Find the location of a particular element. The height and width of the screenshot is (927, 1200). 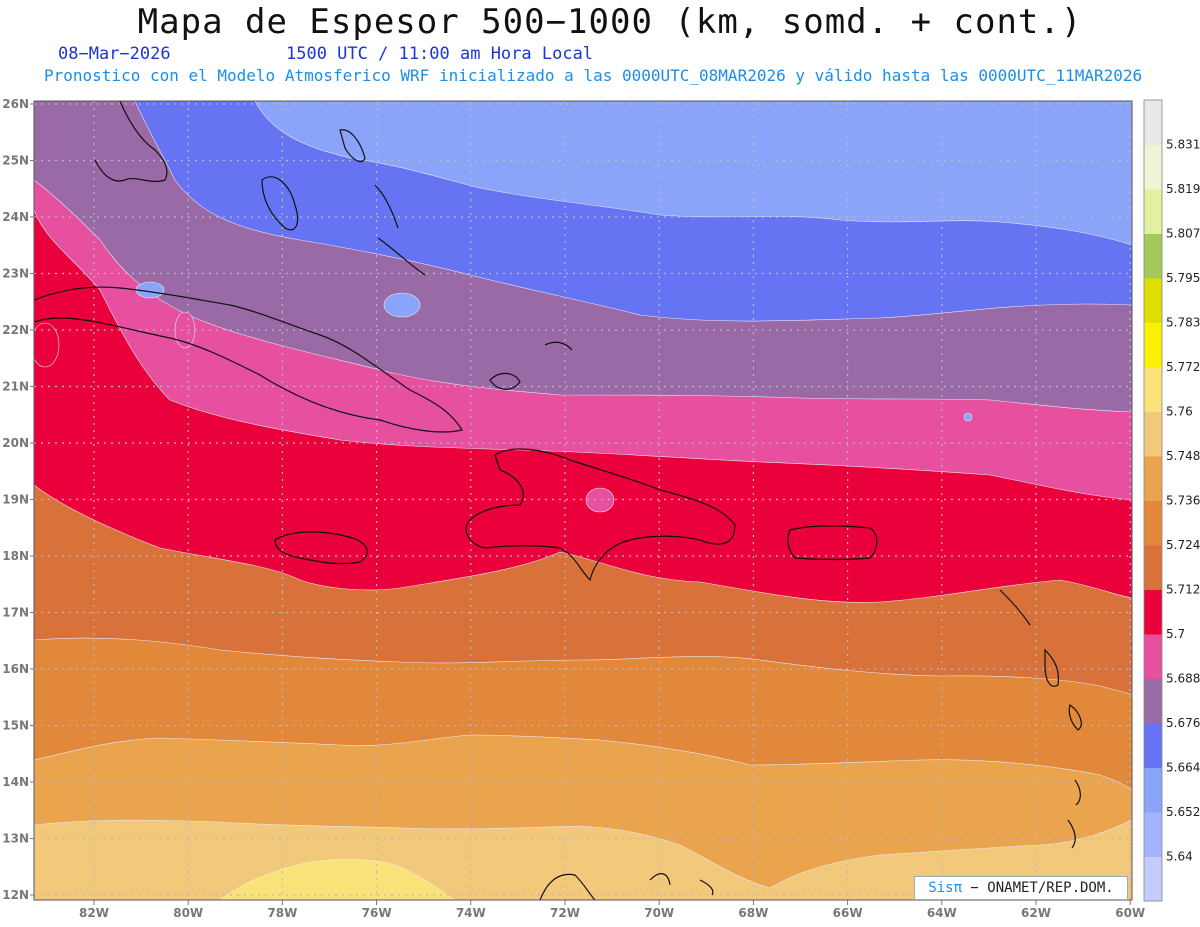

lat-tick-label: 15N is located at coordinates (15, 726).